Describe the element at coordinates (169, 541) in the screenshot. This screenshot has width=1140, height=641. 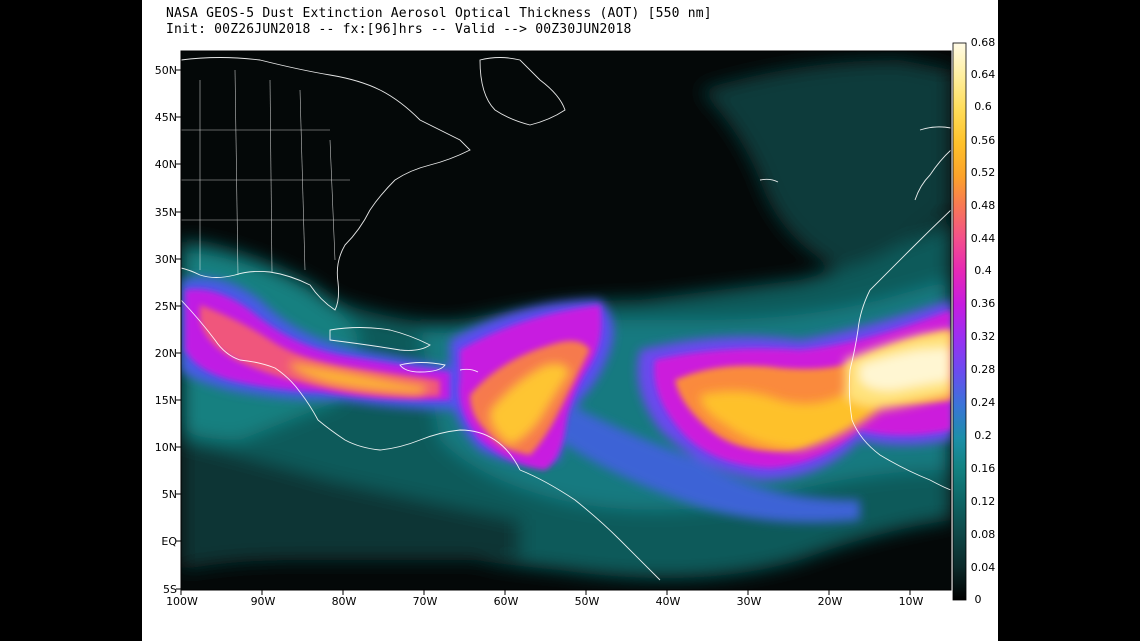
I see `lat-label: EQ` at that location.